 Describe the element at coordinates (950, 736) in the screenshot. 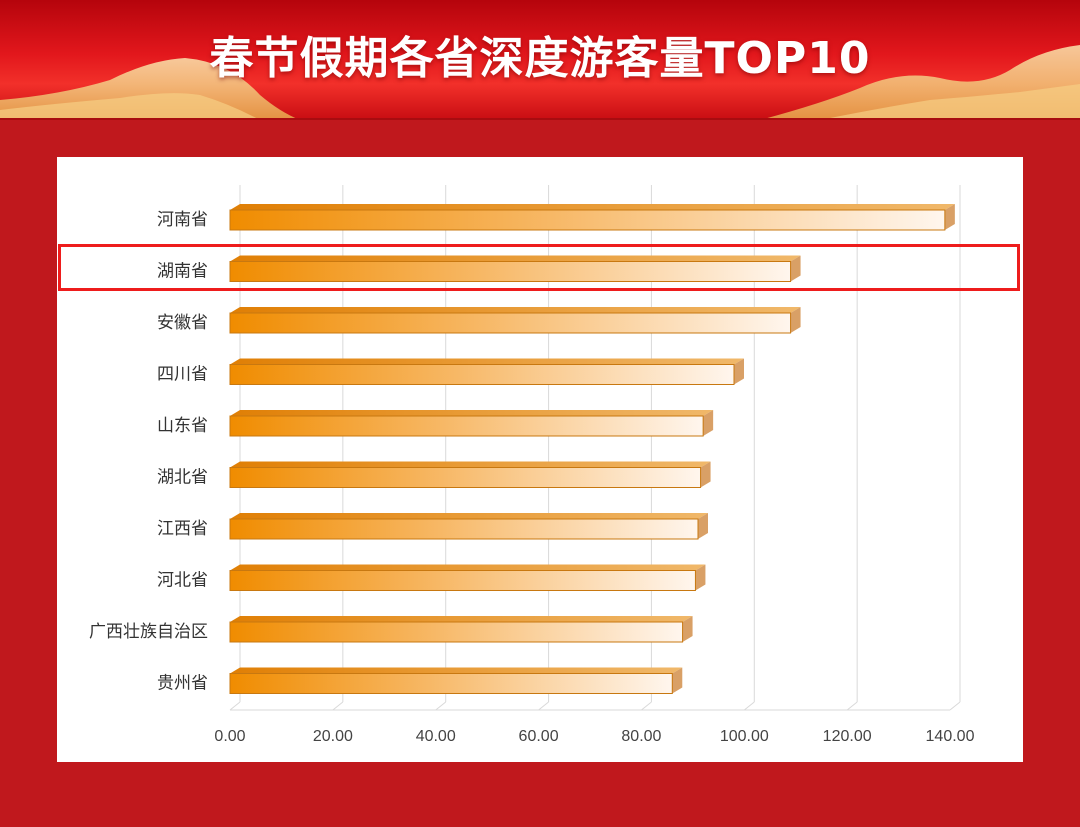

I see `x-tick-label: 140.00` at that location.